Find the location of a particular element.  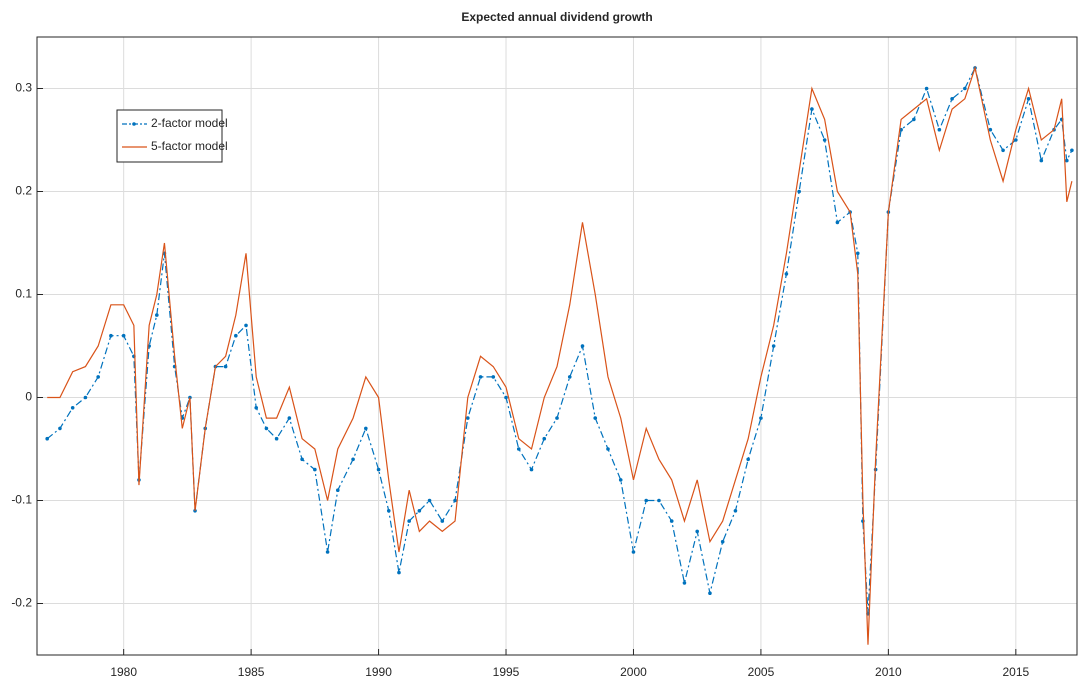

y-tick-label: 0 is located at coordinates (28, 397).